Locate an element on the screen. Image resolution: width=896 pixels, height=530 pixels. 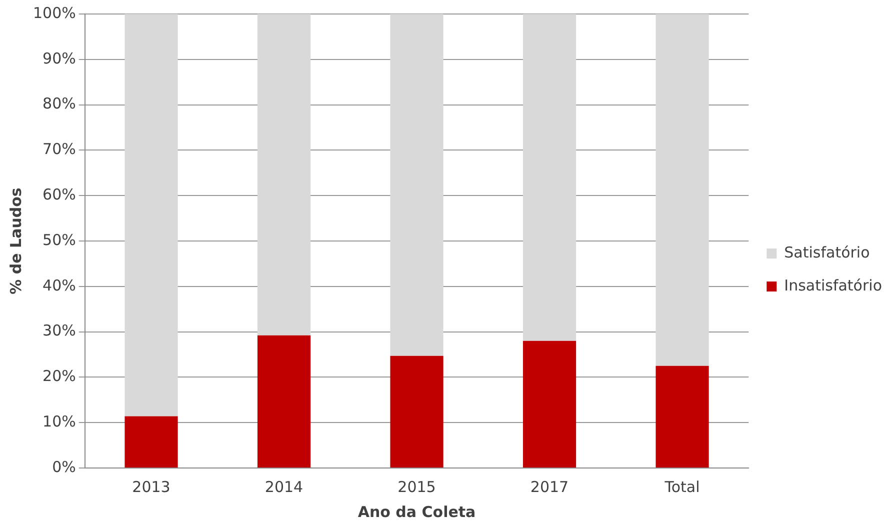
x-axis-title: Ano da Coleta is located at coordinates (417, 511).